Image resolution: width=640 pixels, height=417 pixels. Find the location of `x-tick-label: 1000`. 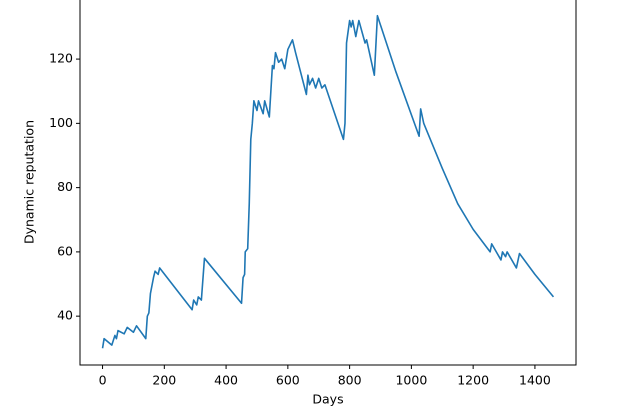

x-tick-label: 1000 is located at coordinates (411, 380).